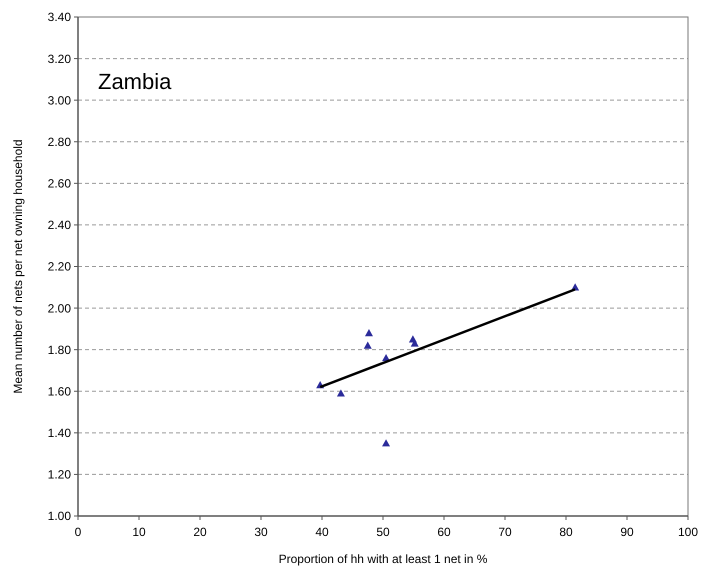 This screenshot has width=709, height=575. Describe the element at coordinates (60, 267) in the screenshot. I see `y-tick-label: 2.20` at that location.